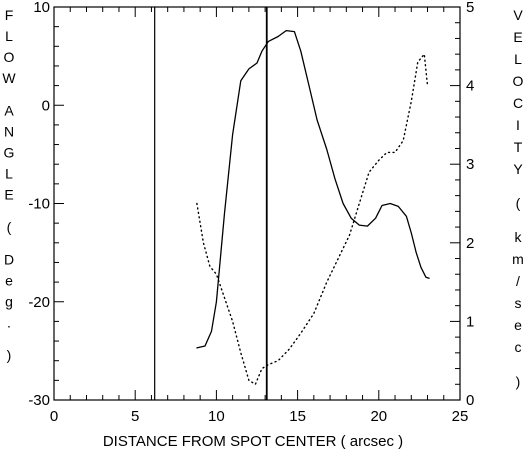 The image size is (529, 452). Describe the element at coordinates (460, 416) in the screenshot. I see `x-tick-label: 25` at that location.